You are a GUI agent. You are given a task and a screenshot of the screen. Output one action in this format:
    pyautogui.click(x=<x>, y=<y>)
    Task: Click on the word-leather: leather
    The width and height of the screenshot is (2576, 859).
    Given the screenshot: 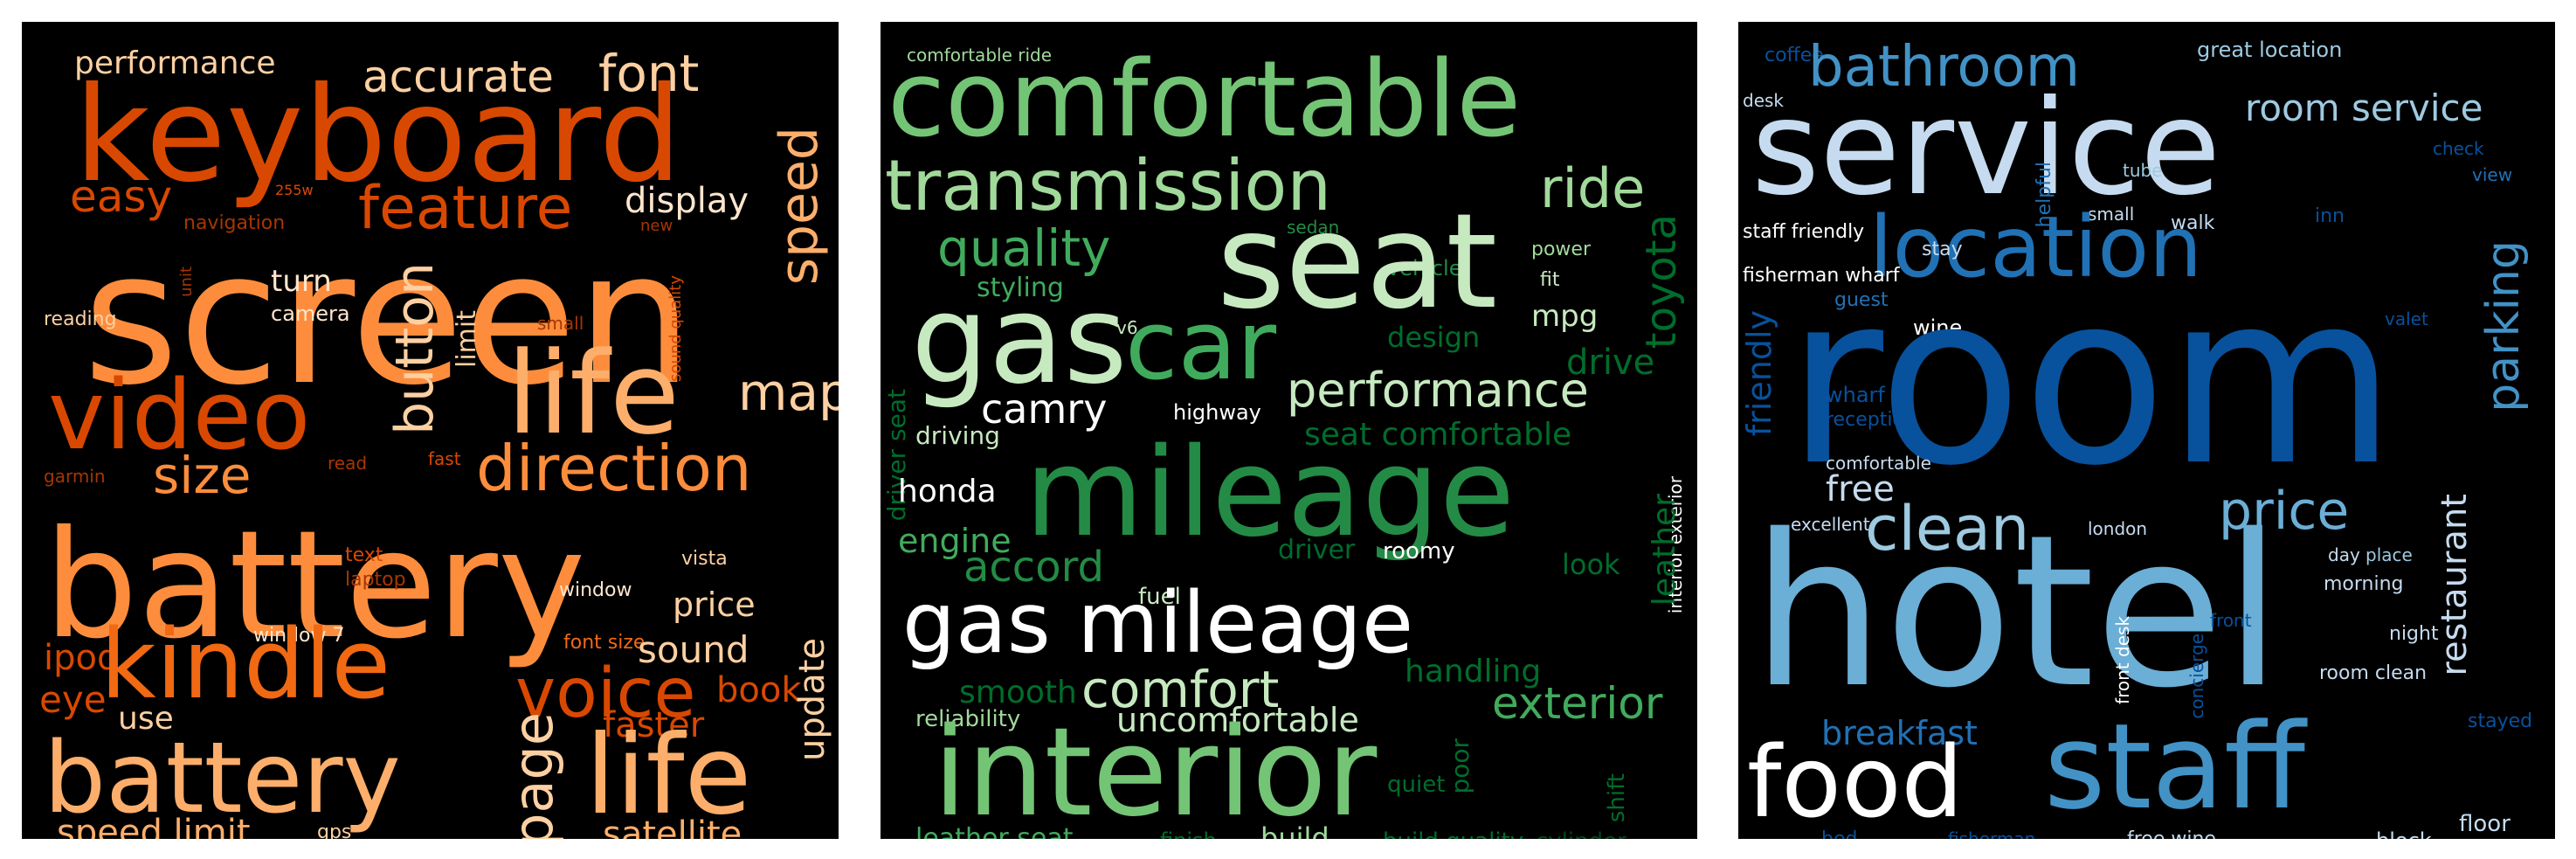 What is the action you would take?
    pyautogui.click(x=1664, y=550)
    